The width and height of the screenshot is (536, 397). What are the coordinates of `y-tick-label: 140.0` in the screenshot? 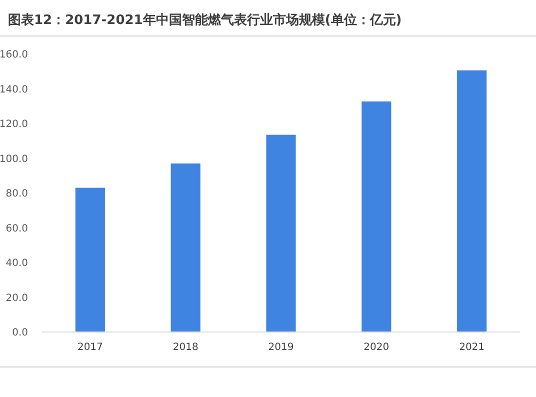 It's located at (14, 90).